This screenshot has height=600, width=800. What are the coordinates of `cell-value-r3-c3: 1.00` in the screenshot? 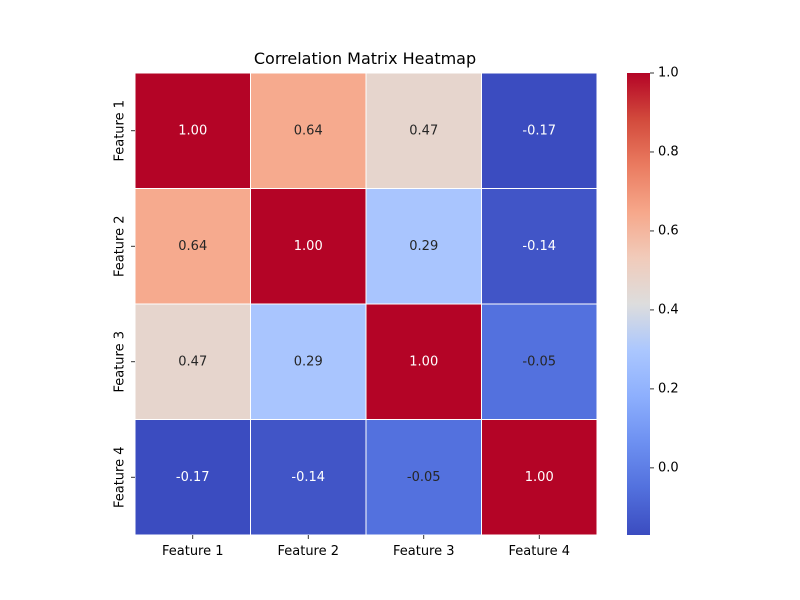 It's located at (423, 361).